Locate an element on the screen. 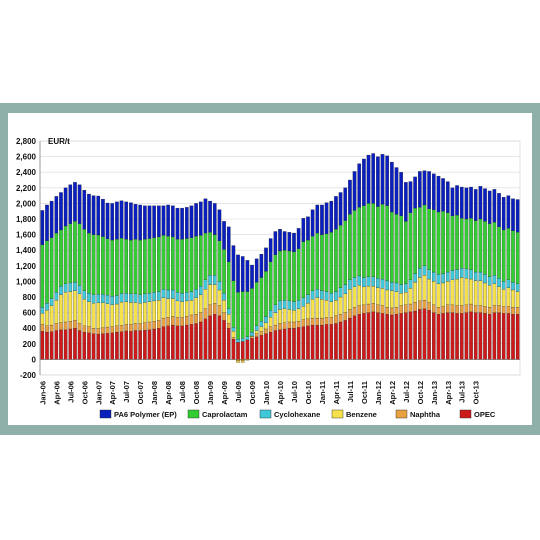  y-tick-label: 800 is located at coordinates (30, 297).